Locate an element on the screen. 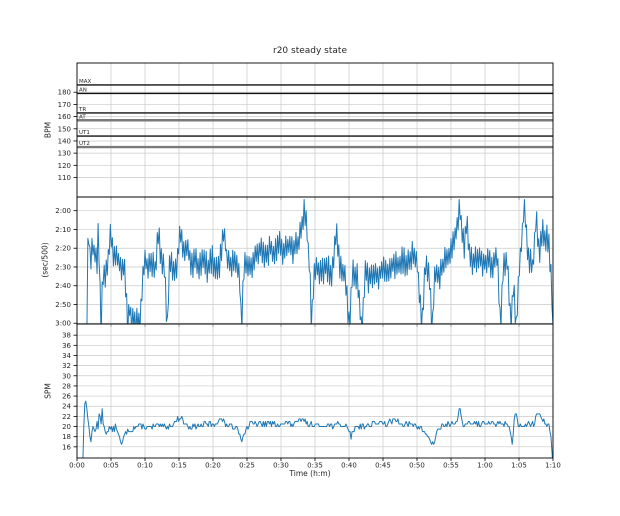  stroke-rate-series-line is located at coordinates (317, 429).